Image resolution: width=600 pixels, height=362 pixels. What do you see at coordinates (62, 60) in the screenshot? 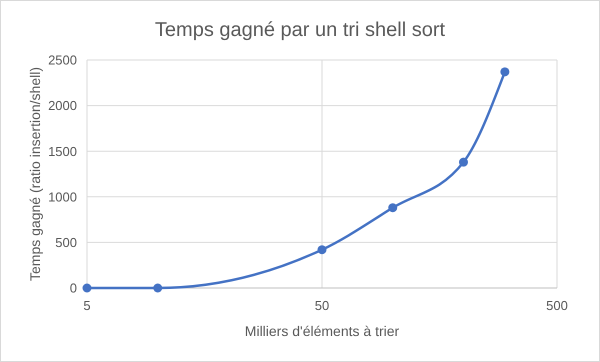
I see `y-tick-label: 2500` at bounding box center [62, 60].